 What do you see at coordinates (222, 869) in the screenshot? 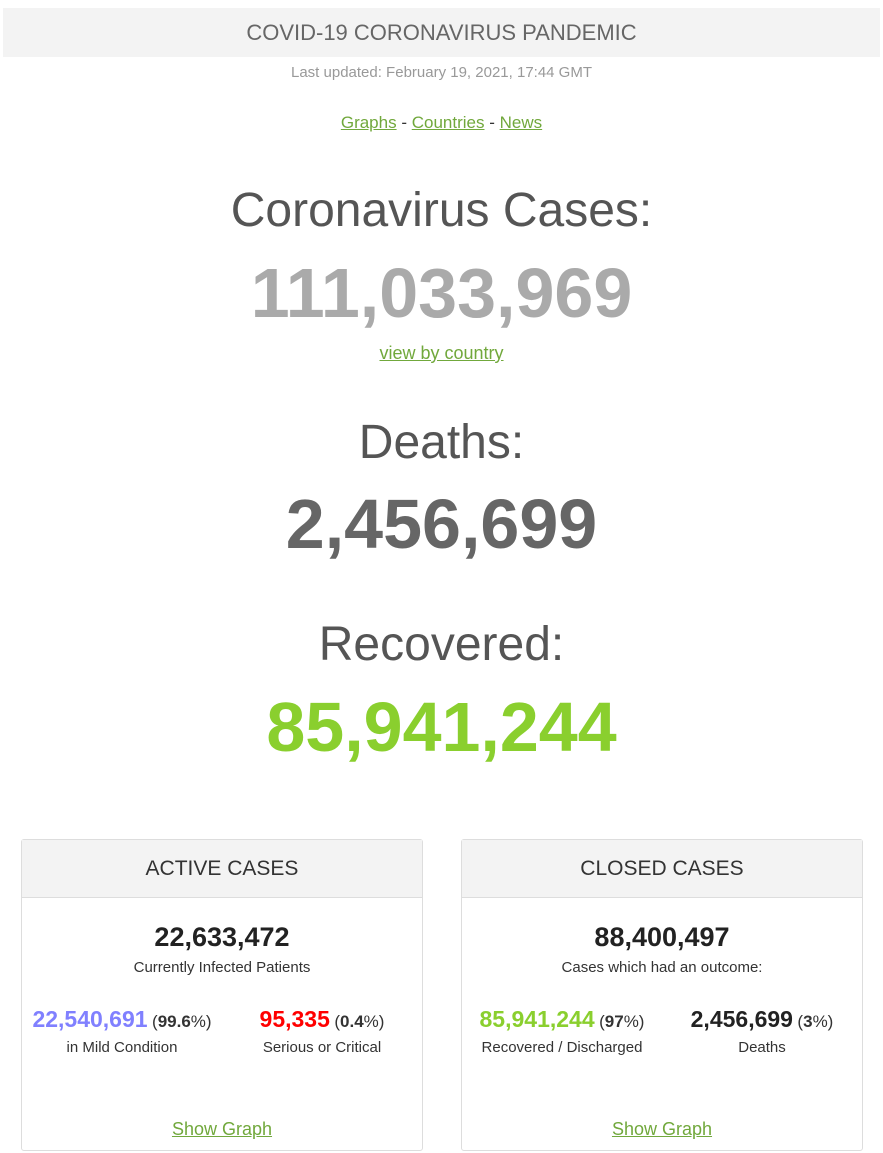
I see `active-cases-title: ACTIVE CASES` at bounding box center [222, 869].